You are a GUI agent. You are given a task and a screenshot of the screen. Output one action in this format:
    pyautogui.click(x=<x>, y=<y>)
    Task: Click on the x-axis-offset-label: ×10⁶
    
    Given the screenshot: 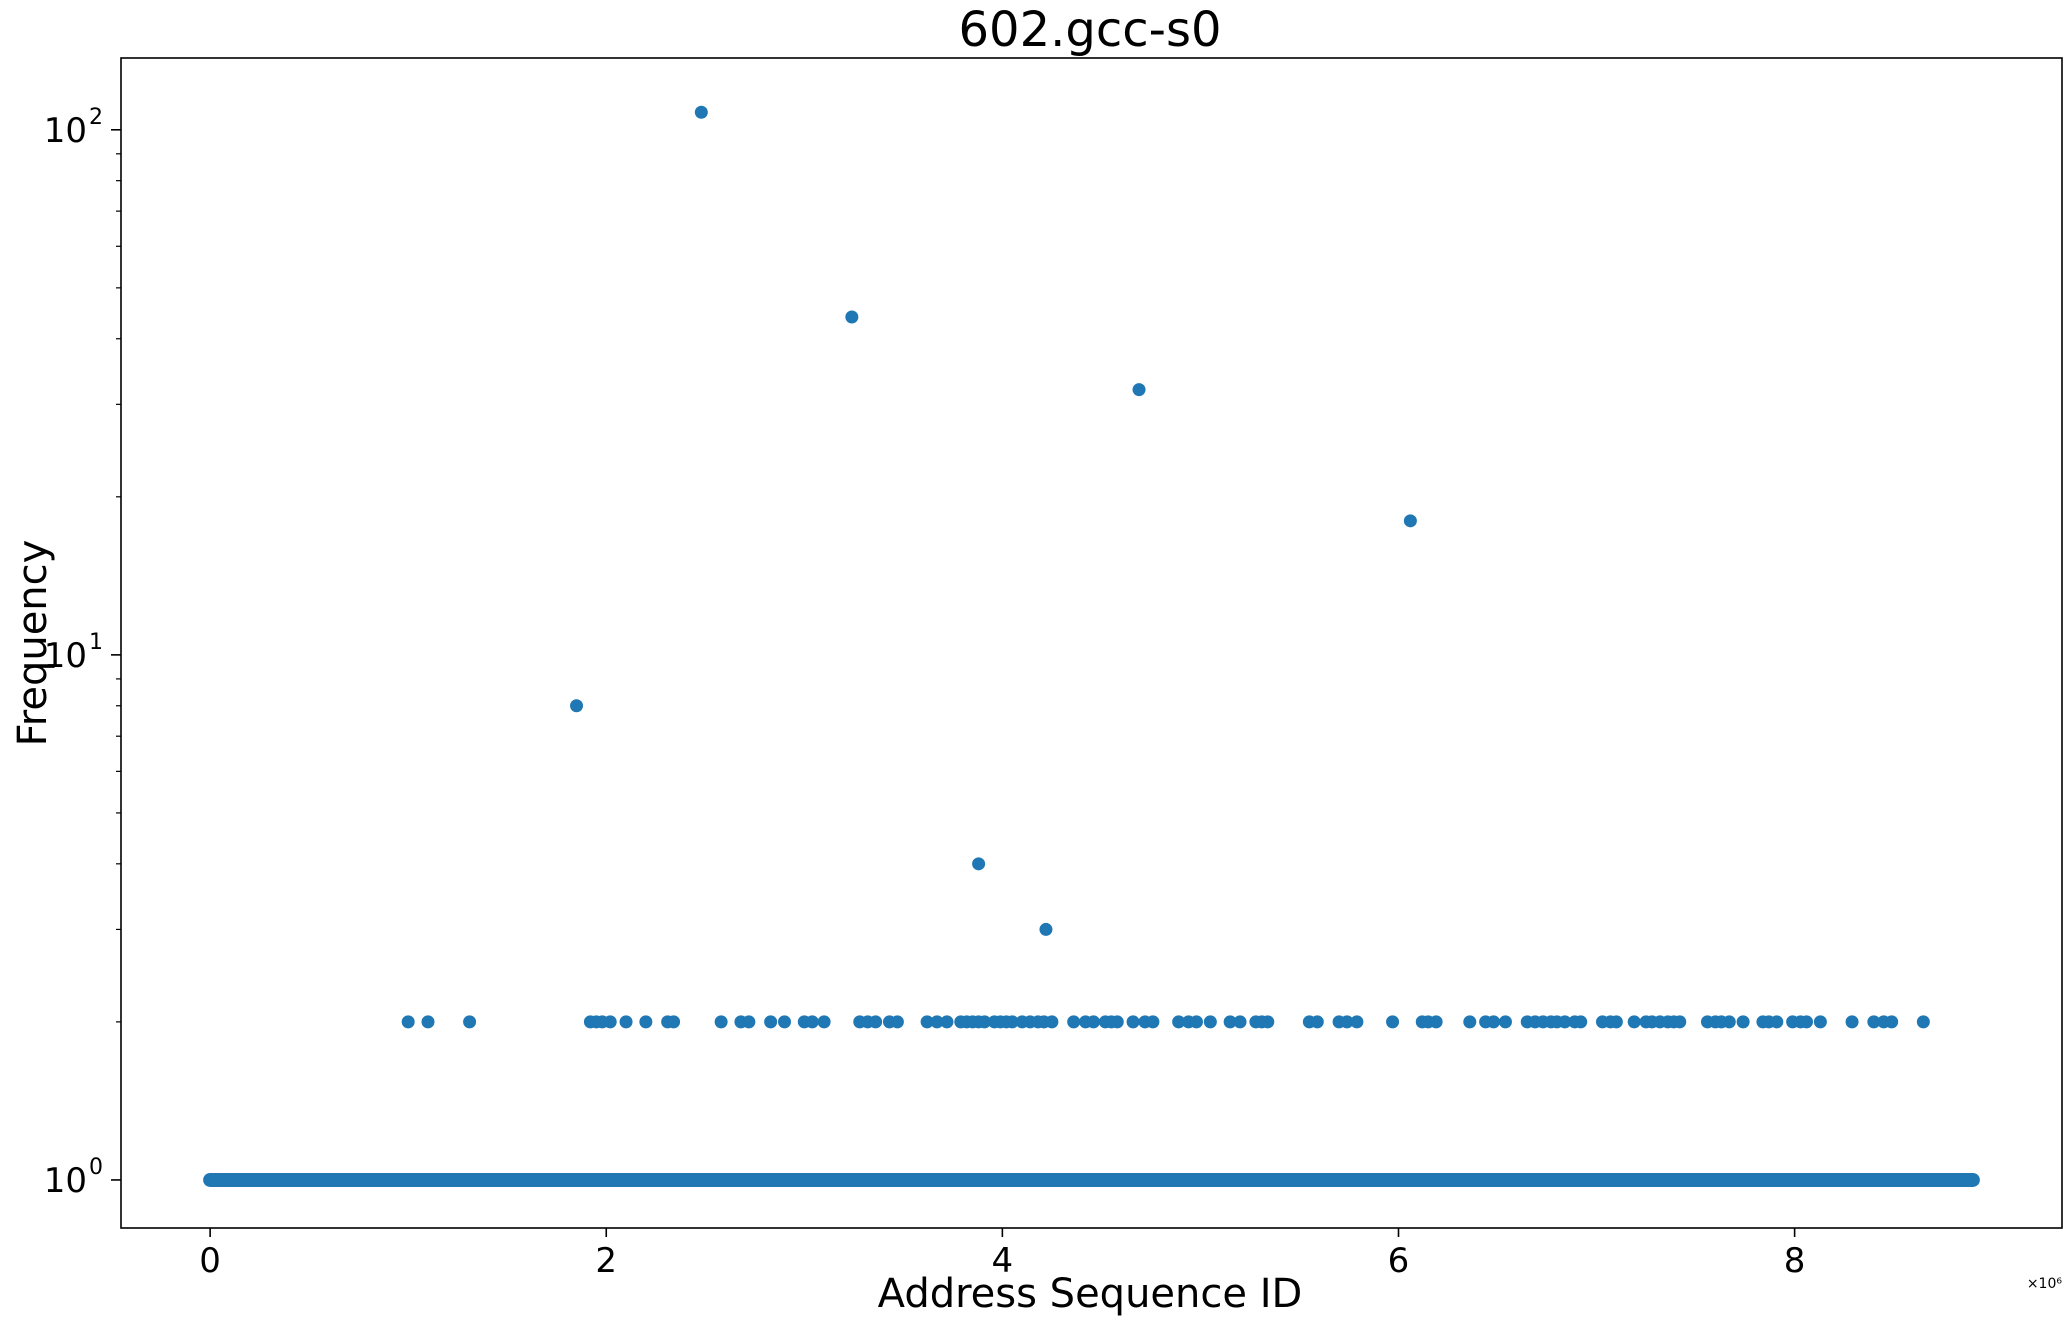 What is the action you would take?
    pyautogui.click(x=2045, y=1284)
    